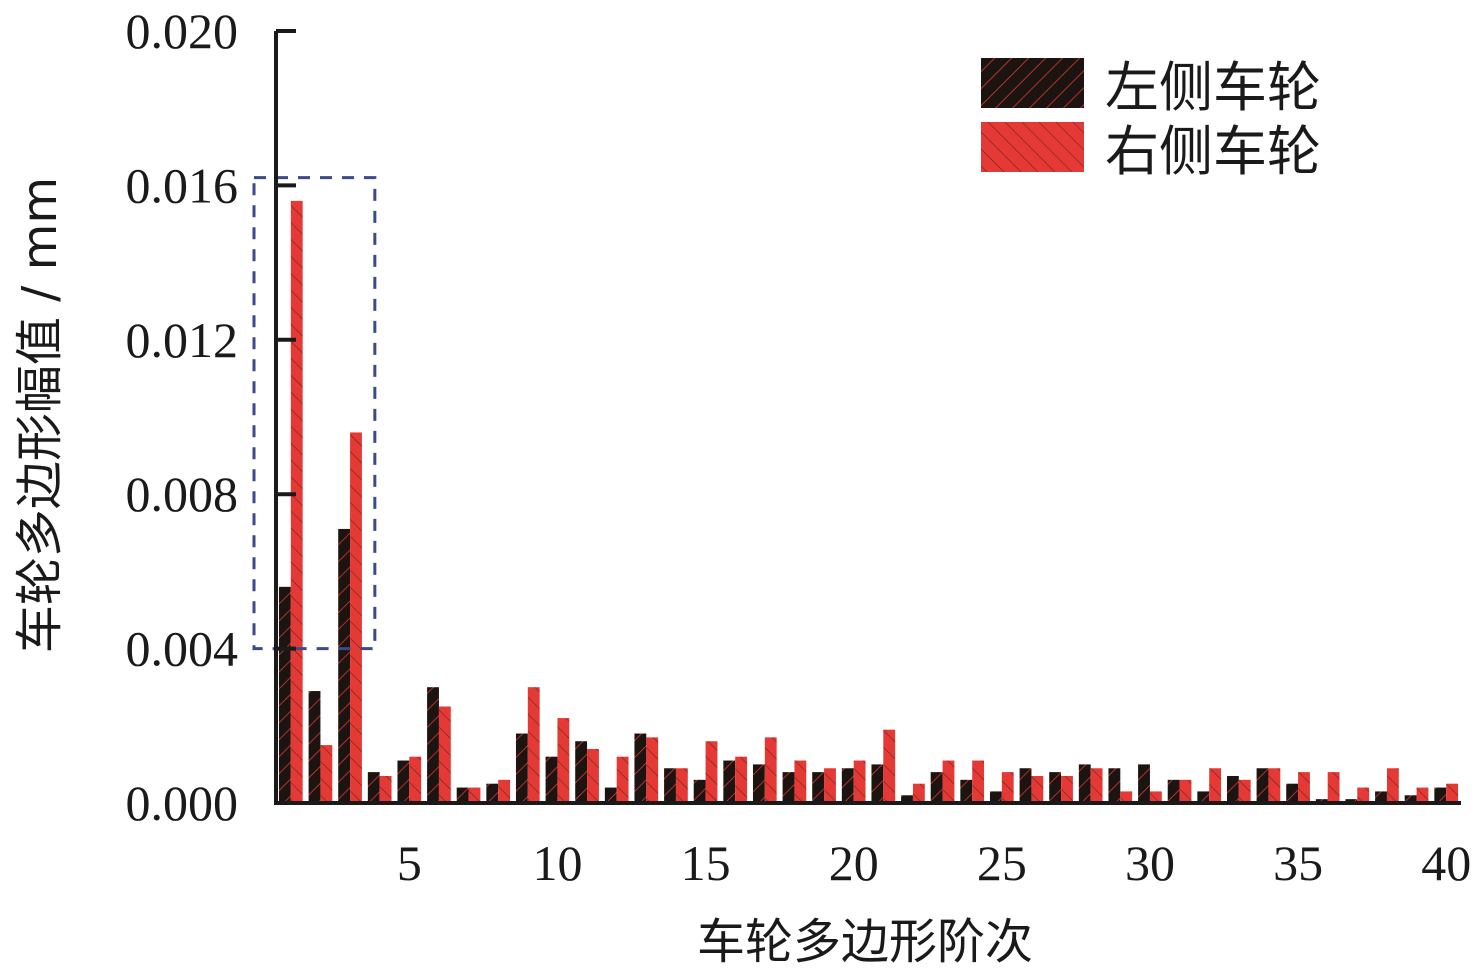 The width and height of the screenshot is (1483, 971). Describe the element at coordinates (865, 942) in the screenshot. I see `x-axis-title: 车轮多边形阶次` at that location.